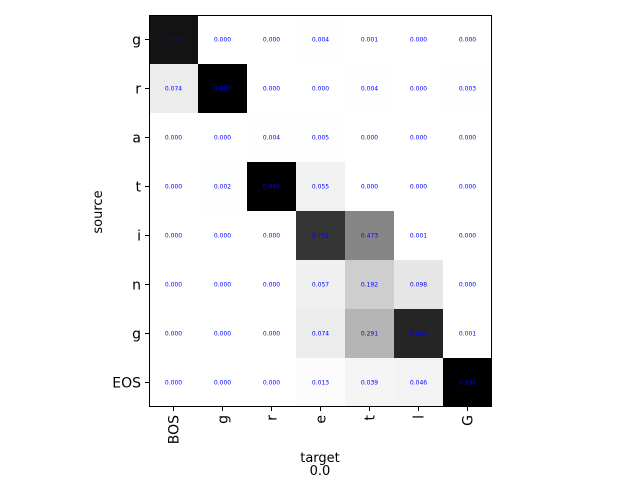 The height and width of the screenshot is (480, 640). What do you see at coordinates (138, 90) in the screenshot?
I see `y-tick-label: r` at bounding box center [138, 90].